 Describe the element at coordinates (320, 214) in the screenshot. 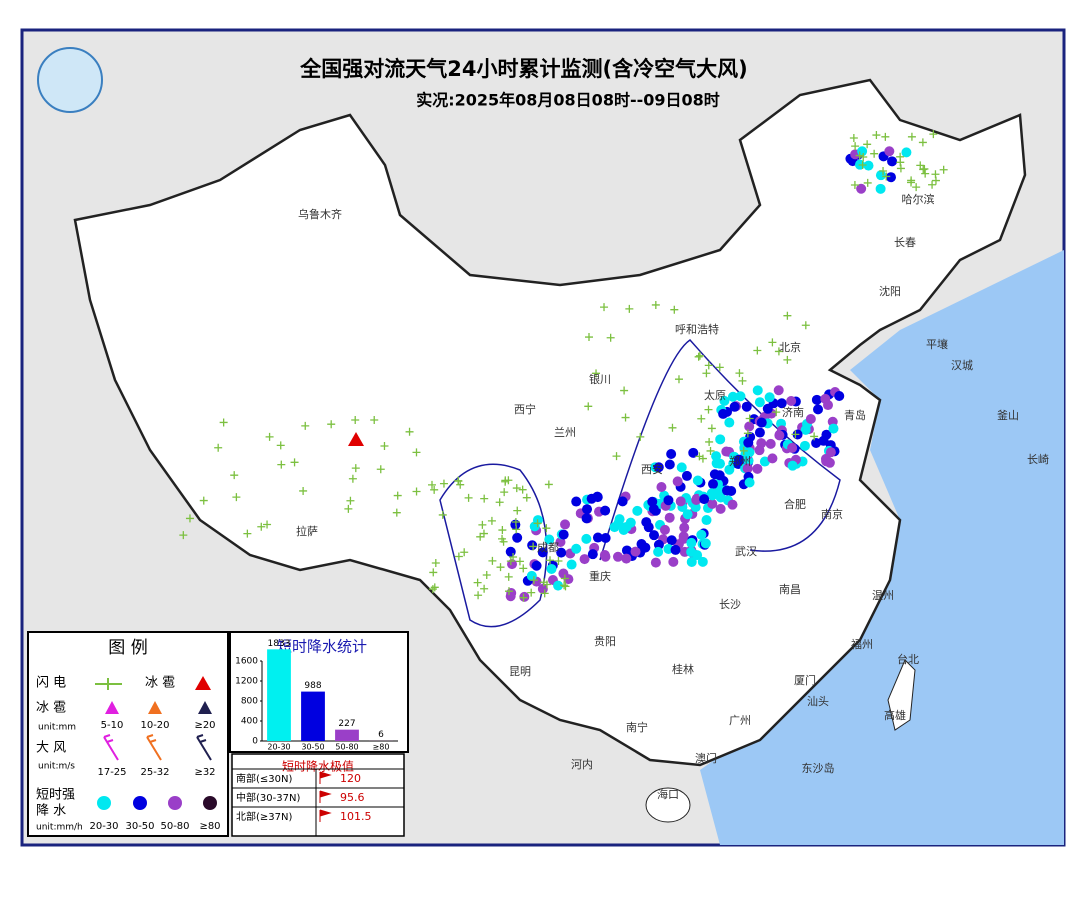

I see `city-label: 乌鲁木齐` at that location.